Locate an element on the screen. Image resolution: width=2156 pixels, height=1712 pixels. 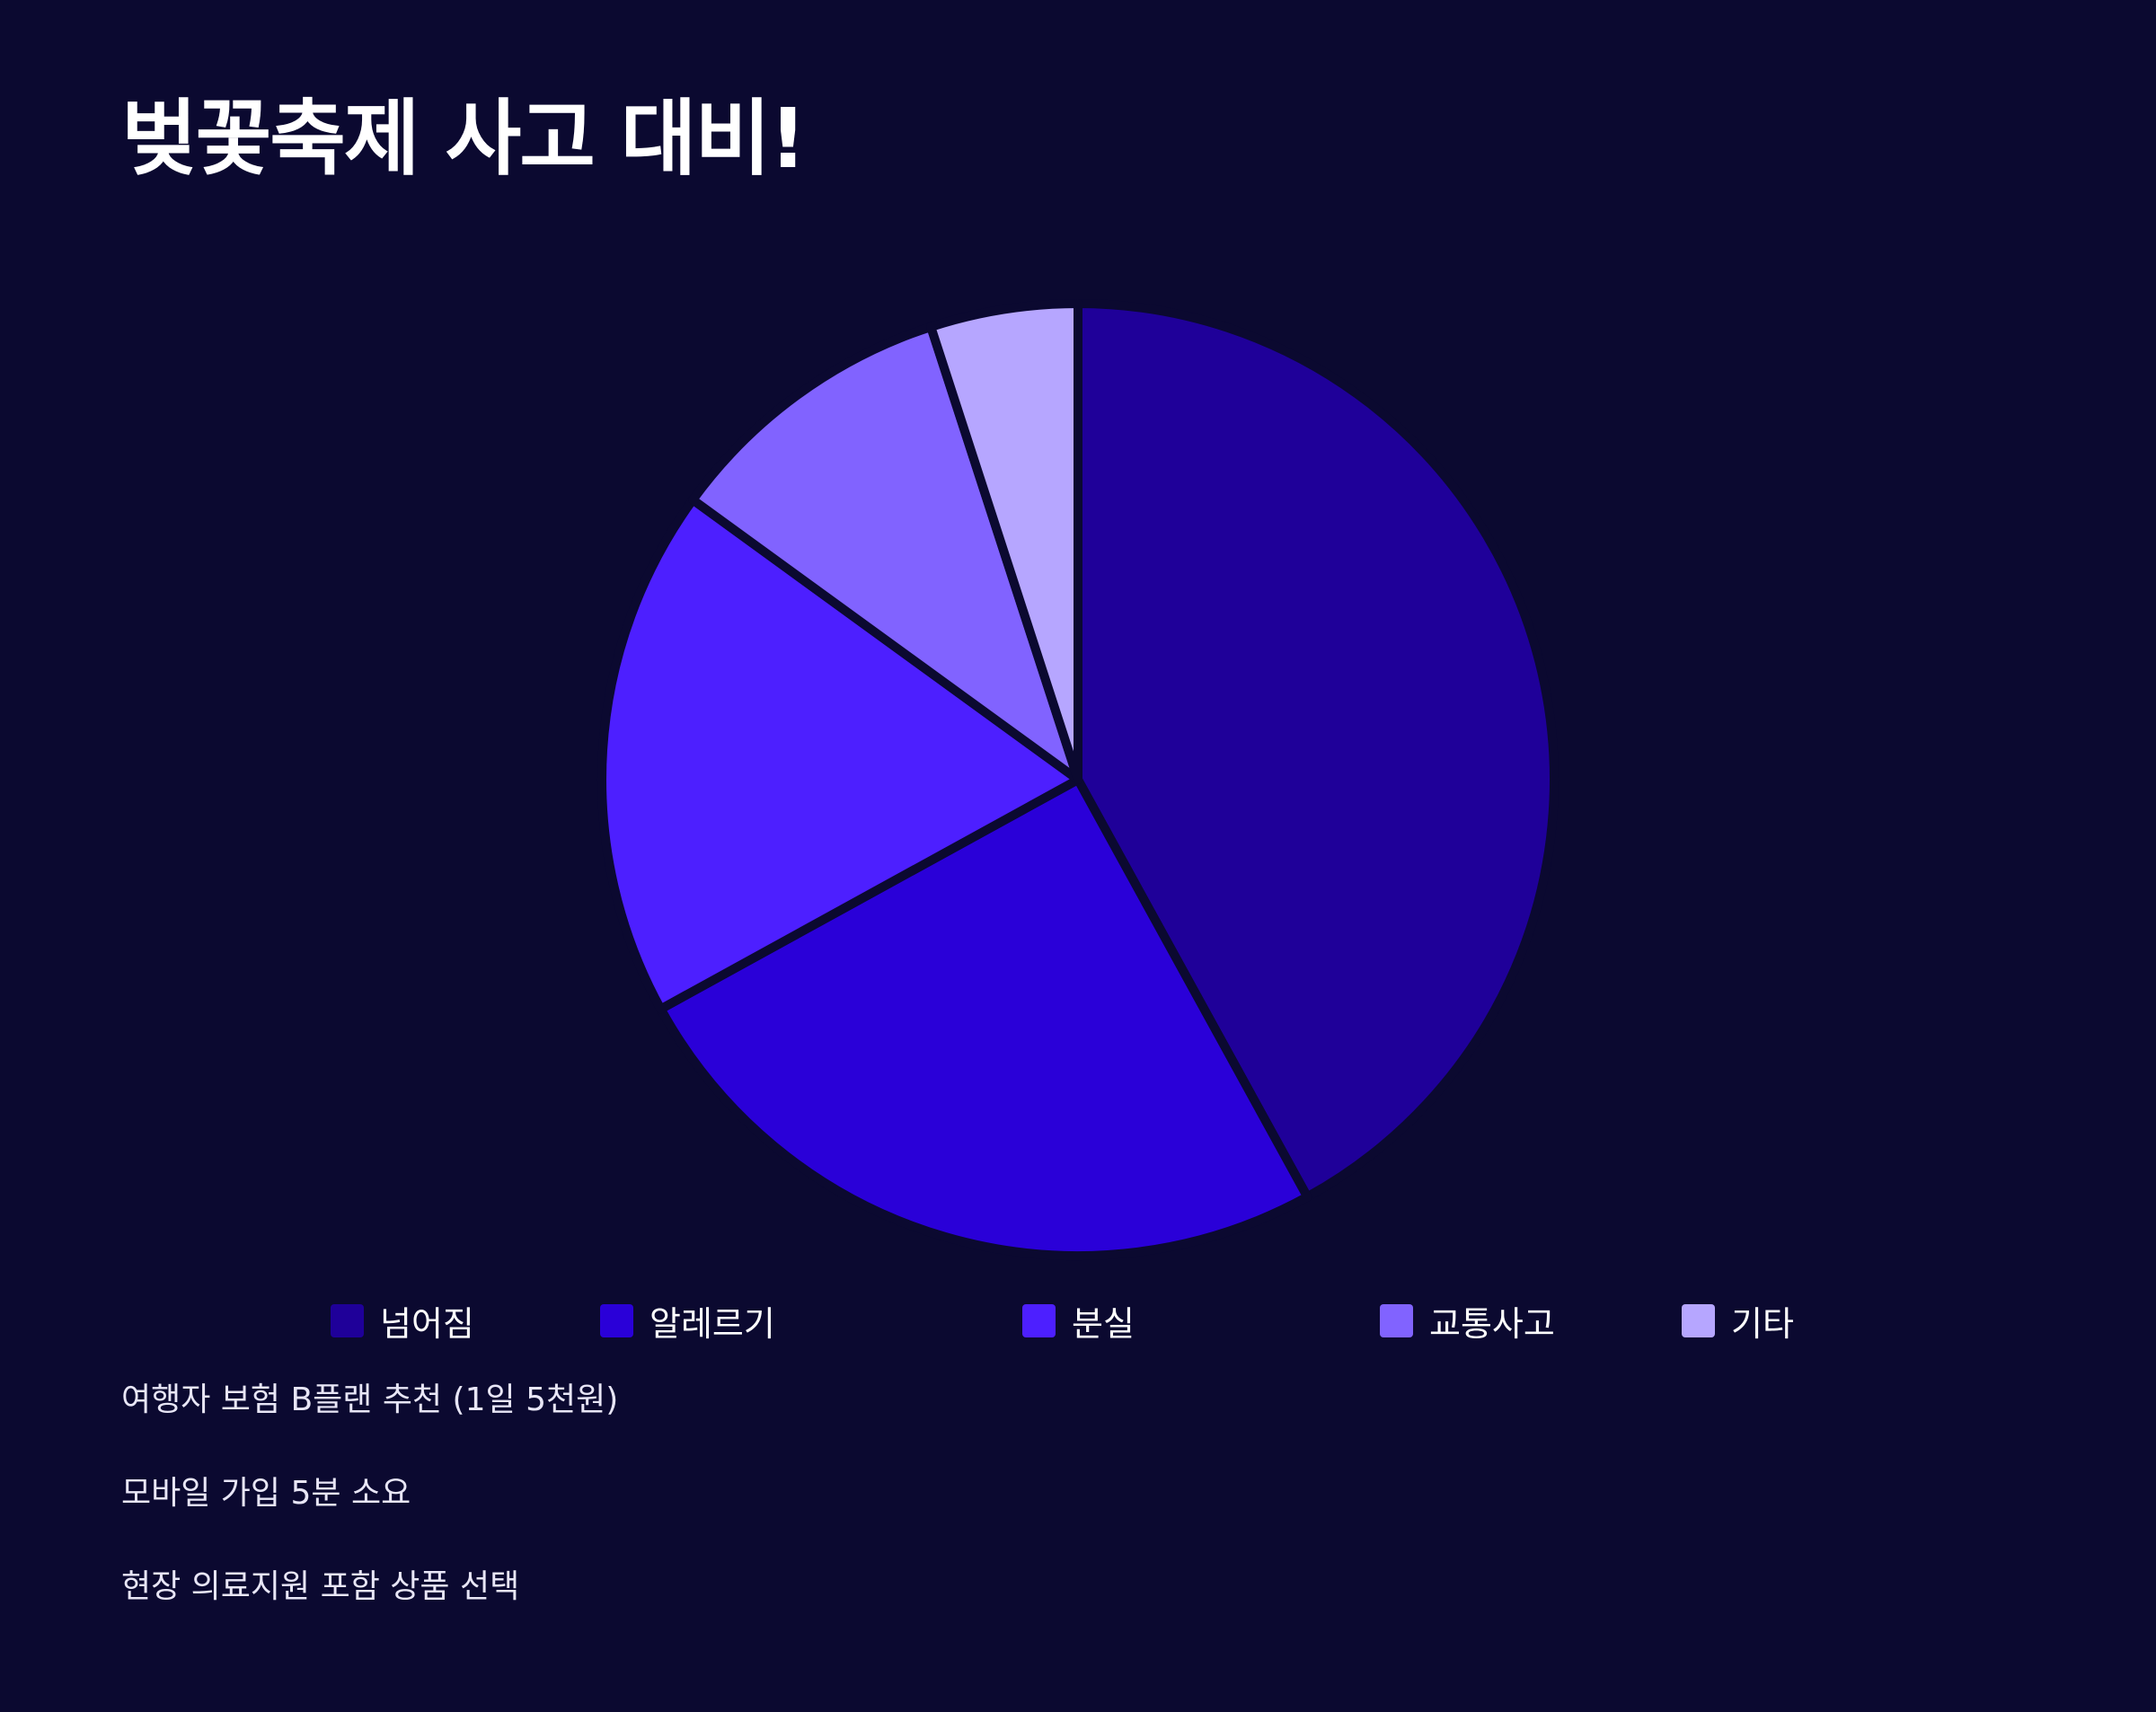
note-item-0: 여행자 보험 B플랜 추천 (1일 5천원) is located at coordinates (370, 1399).